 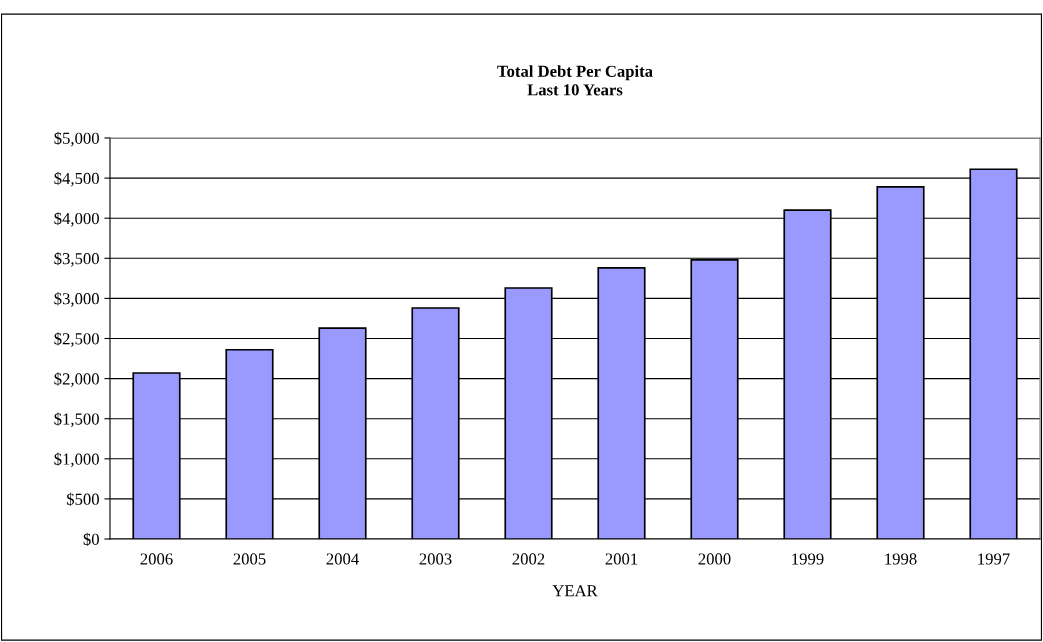 I want to click on y-tick-label: $1,500, so click(x=76, y=420).